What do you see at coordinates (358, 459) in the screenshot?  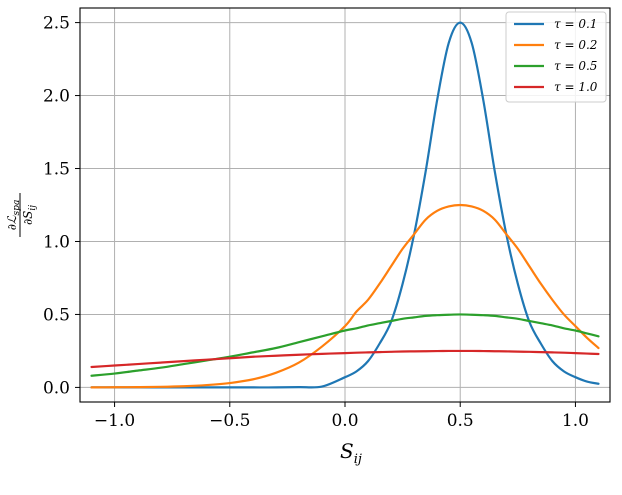 I see `x-axis-label-sub: ij` at bounding box center [358, 459].